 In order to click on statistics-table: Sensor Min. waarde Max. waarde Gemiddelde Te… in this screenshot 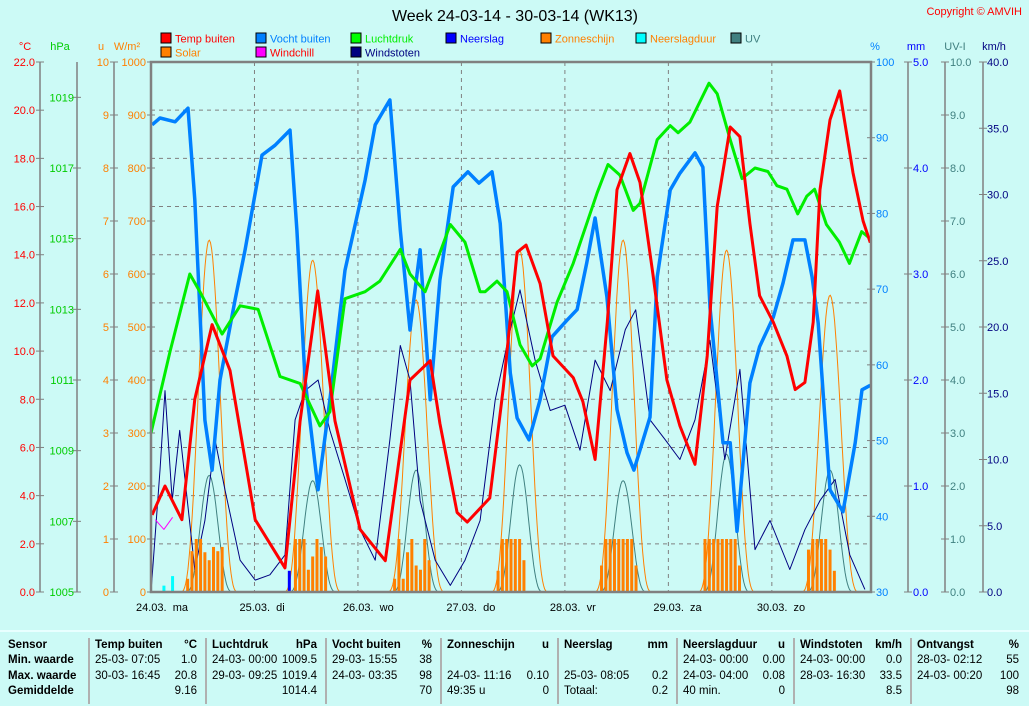, I will do `click(514, 668)`.